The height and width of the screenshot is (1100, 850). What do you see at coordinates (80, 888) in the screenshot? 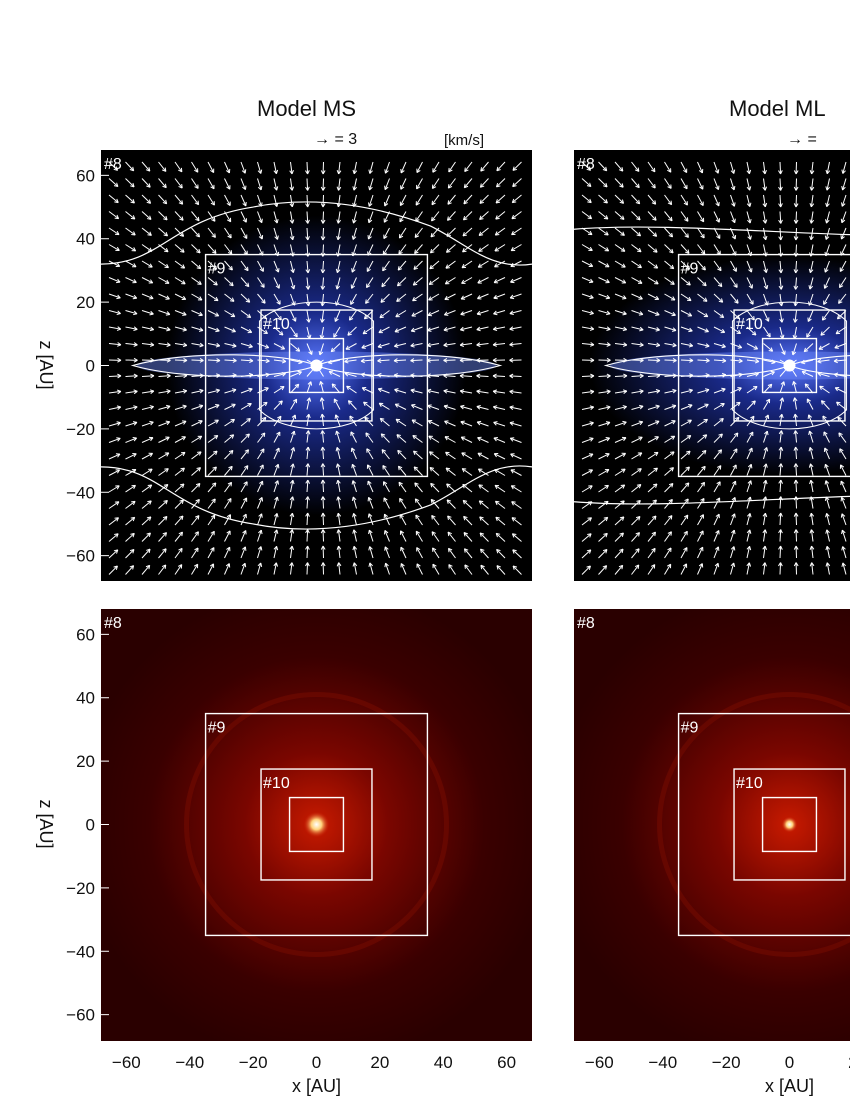
I see `y-tick-label: −20` at bounding box center [80, 888].